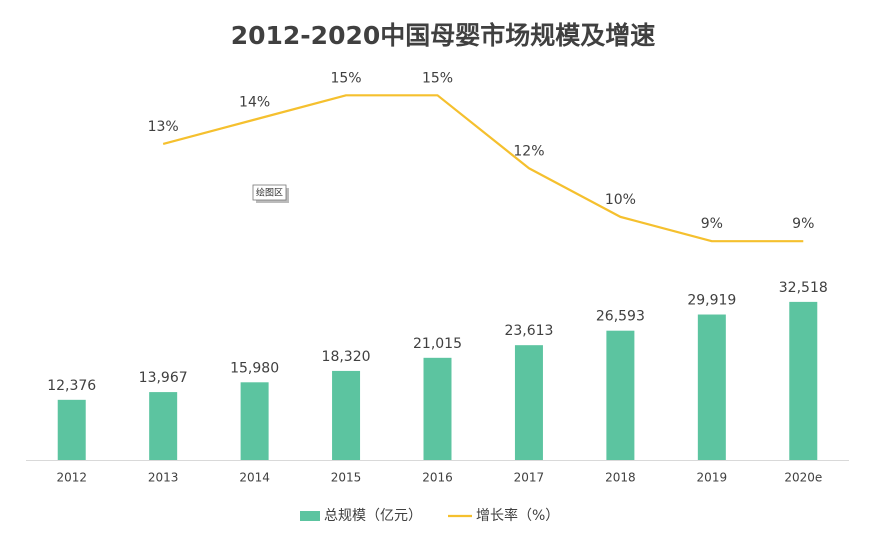 This screenshot has height=540, width=886. I want to click on x-tick-label: 2017, so click(529, 478).